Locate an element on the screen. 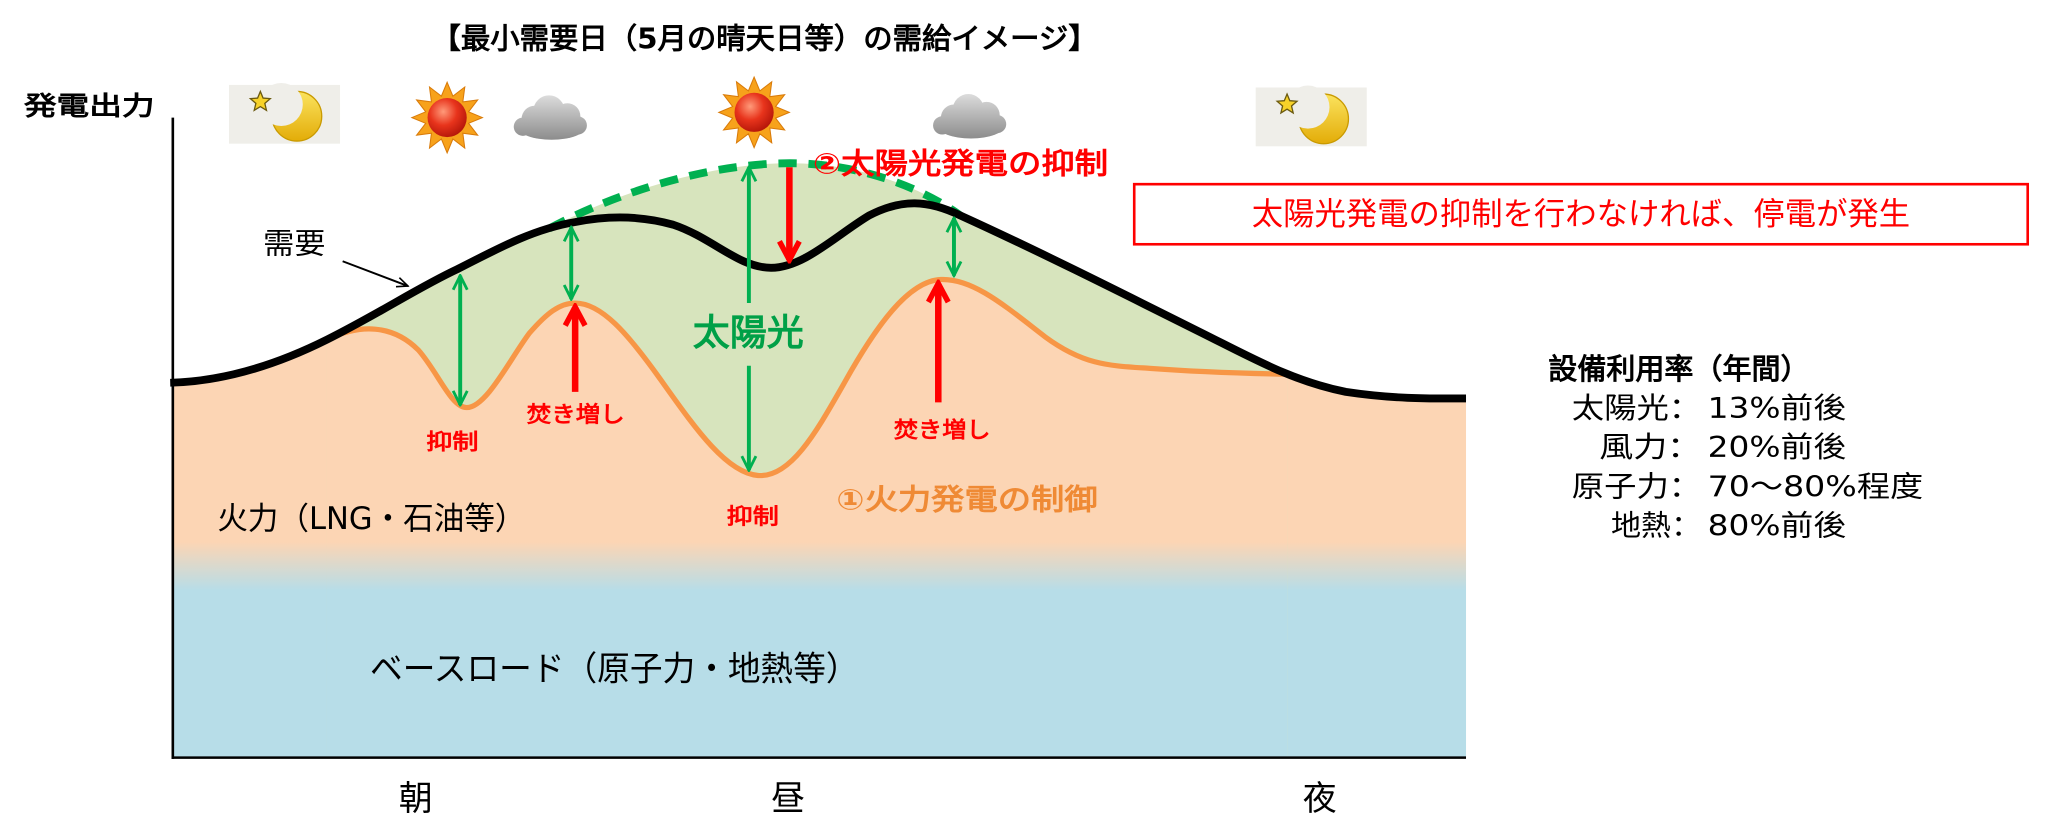 The image size is (2049, 836). utilization-value: 20%前後 is located at coordinates (1777, 447).